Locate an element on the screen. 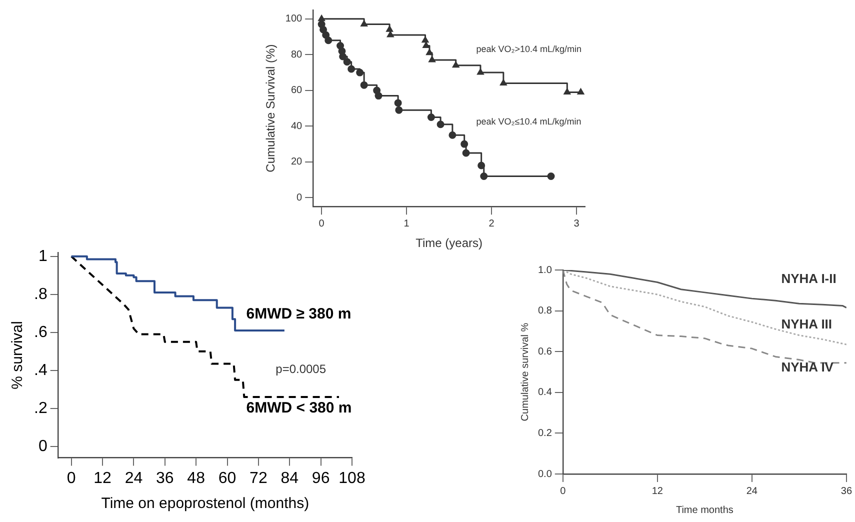  y-tick-label: 1 is located at coordinates (43, 256).